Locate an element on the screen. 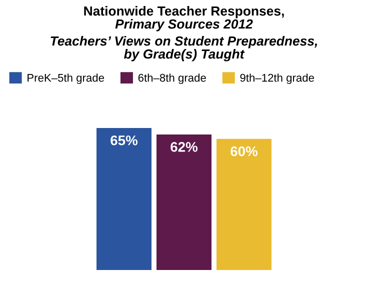 The image size is (368, 303). data-label: 60% is located at coordinates (244, 151).